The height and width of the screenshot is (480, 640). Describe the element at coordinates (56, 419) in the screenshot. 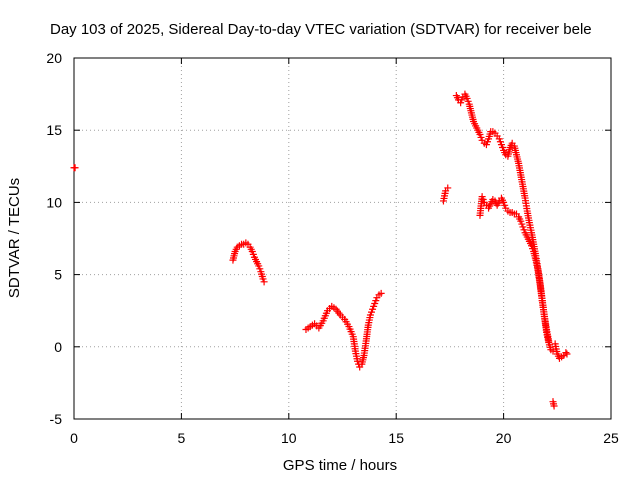

I see `y-tick-label: -5` at that location.